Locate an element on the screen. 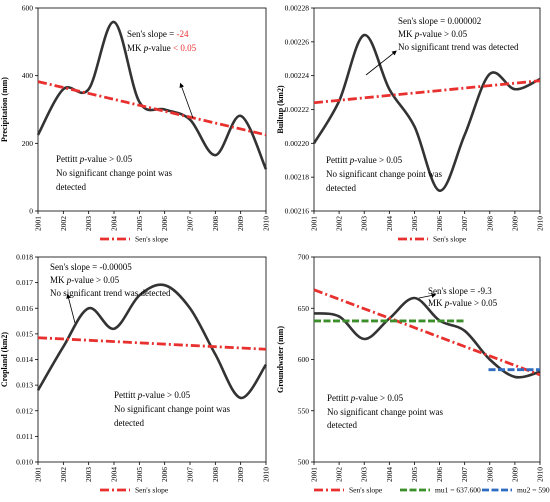 This screenshot has height=502, width=550. y-tick-label: 0.00228 is located at coordinates (297, 8).